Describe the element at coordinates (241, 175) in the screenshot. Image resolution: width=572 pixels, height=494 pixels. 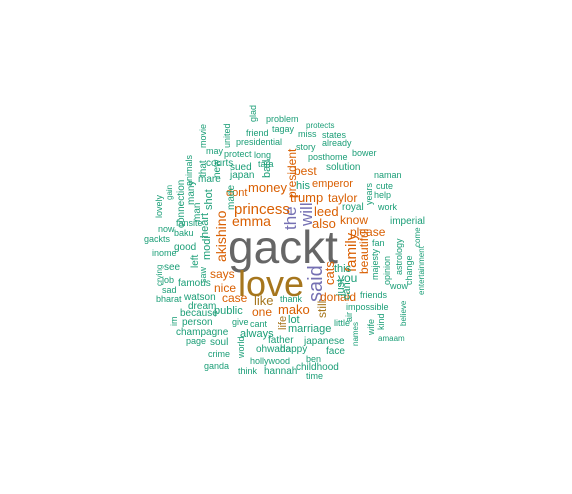
I see `word-japan: japan` at that location.